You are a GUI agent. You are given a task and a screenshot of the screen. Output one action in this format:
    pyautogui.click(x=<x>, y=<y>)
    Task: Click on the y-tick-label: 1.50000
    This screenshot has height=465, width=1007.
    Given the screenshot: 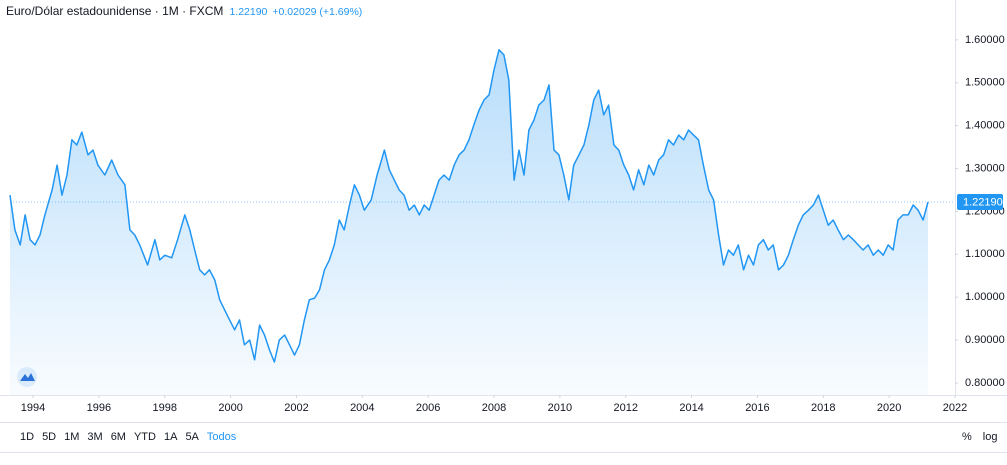 What is the action you would take?
    pyautogui.click(x=985, y=83)
    